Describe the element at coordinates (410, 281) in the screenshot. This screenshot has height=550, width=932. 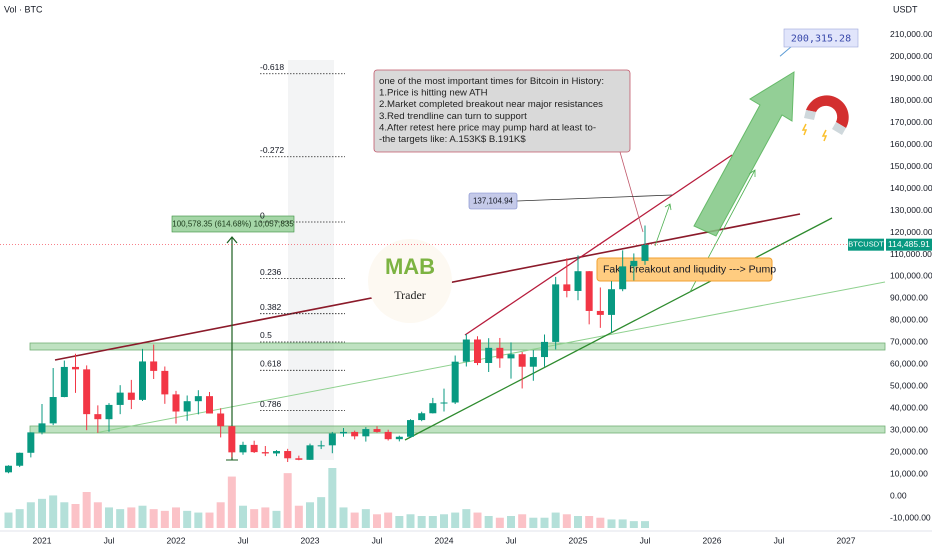
I see `logo-badge` at that location.